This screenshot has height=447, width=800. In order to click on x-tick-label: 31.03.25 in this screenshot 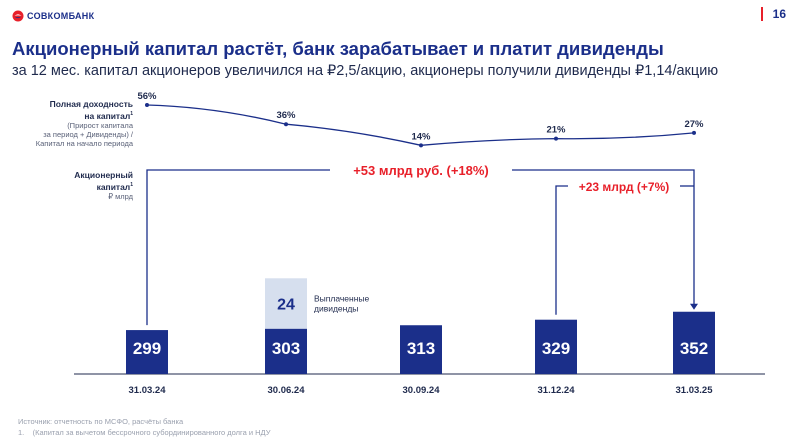, I will do `click(695, 390)`.